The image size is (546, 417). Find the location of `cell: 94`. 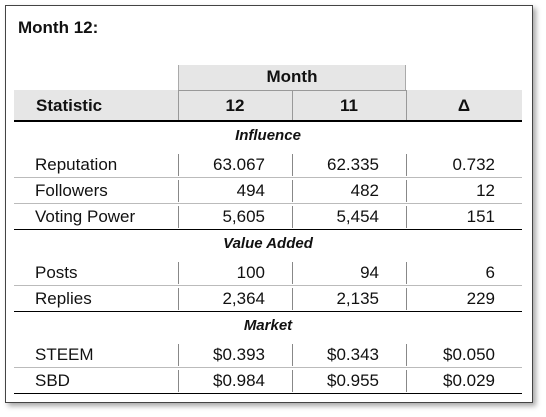

cell: 94 is located at coordinates (369, 272).